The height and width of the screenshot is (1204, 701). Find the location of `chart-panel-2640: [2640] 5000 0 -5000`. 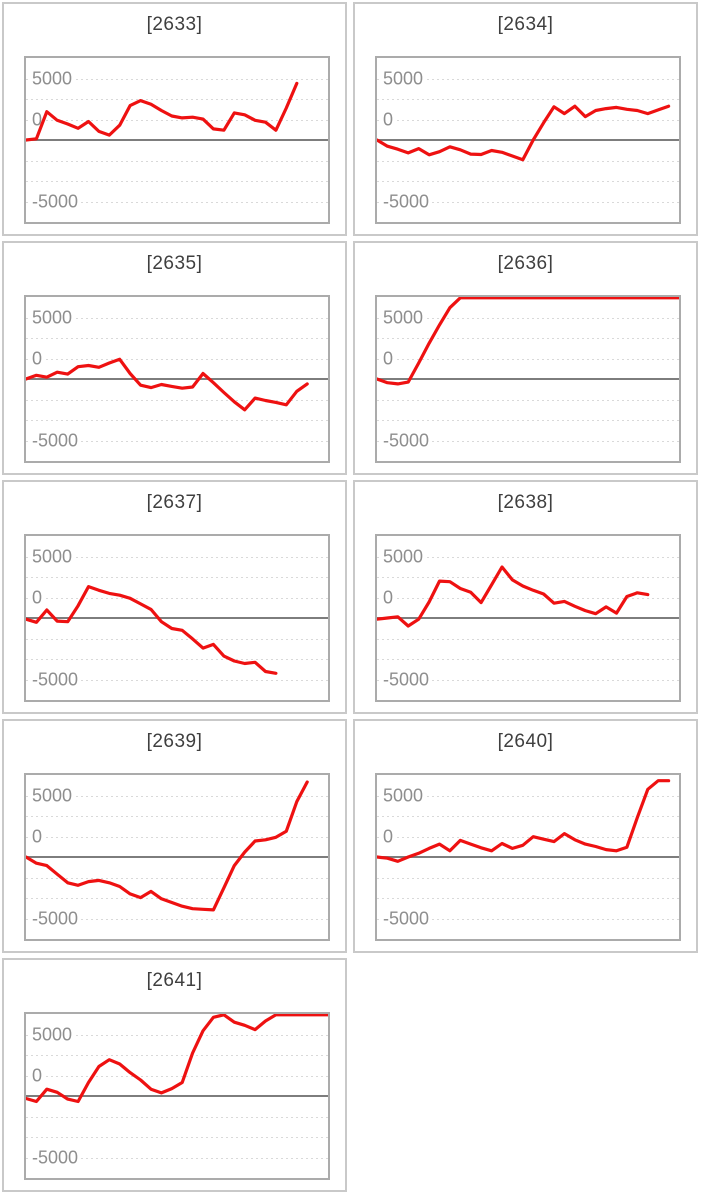

chart-panel-2640: [2640] 5000 0 -5000 is located at coordinates (525, 836).